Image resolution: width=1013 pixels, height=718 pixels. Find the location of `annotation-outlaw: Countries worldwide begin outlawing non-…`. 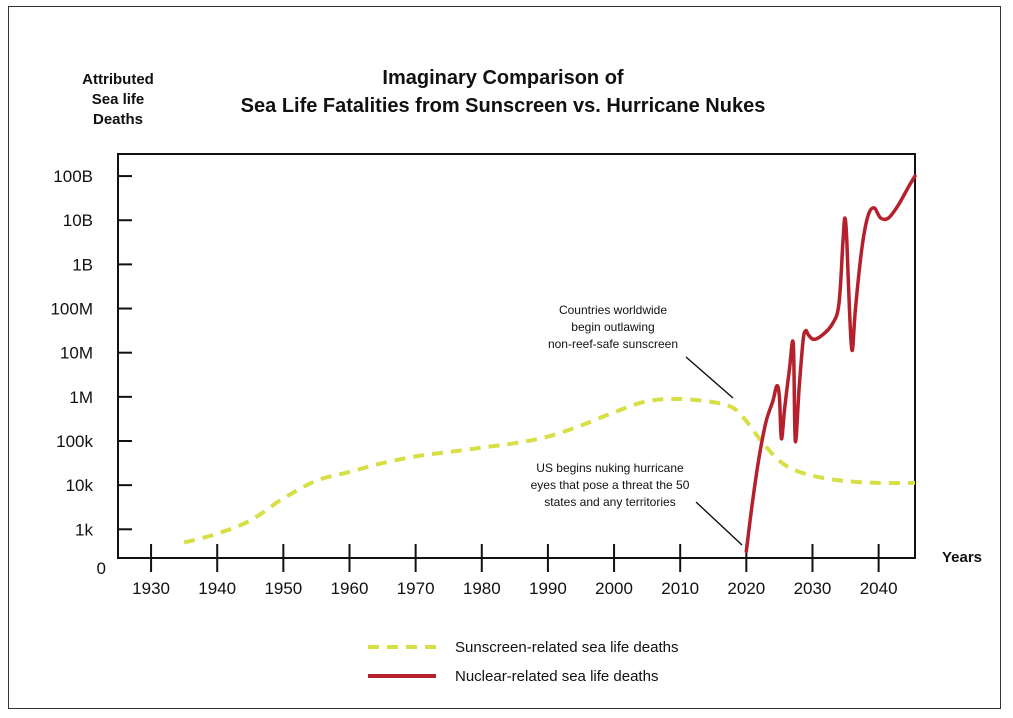

annotation-outlaw: Countries worldwide begin outlawing non-… is located at coordinates (641, 351).